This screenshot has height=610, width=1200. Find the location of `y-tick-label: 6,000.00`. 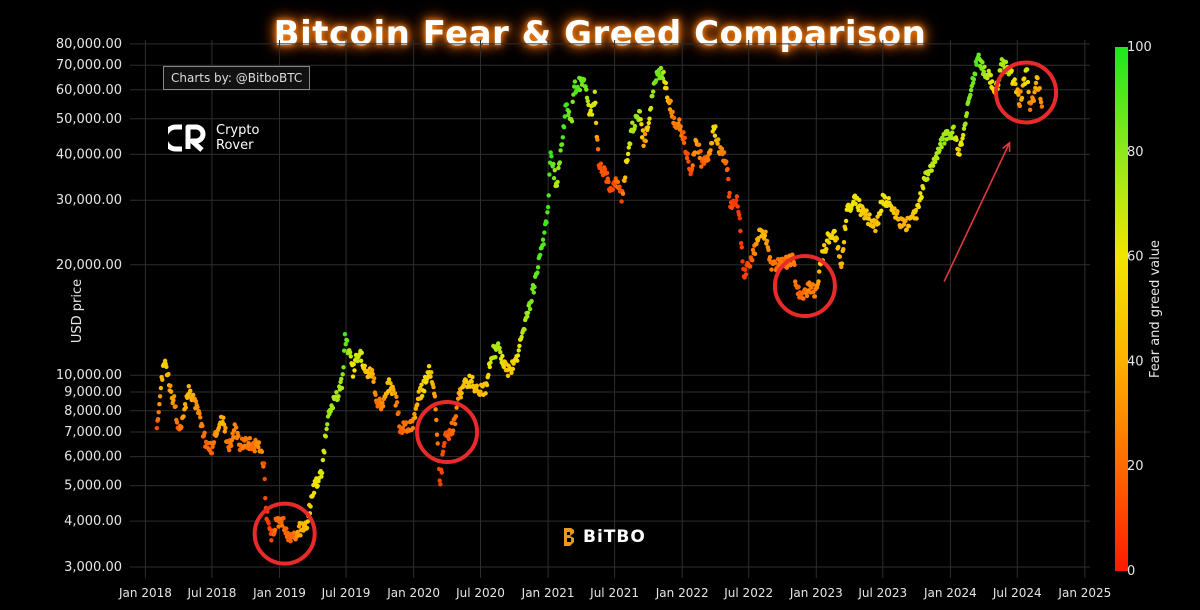

y-tick-label: 6,000.00 is located at coordinates (93, 457).